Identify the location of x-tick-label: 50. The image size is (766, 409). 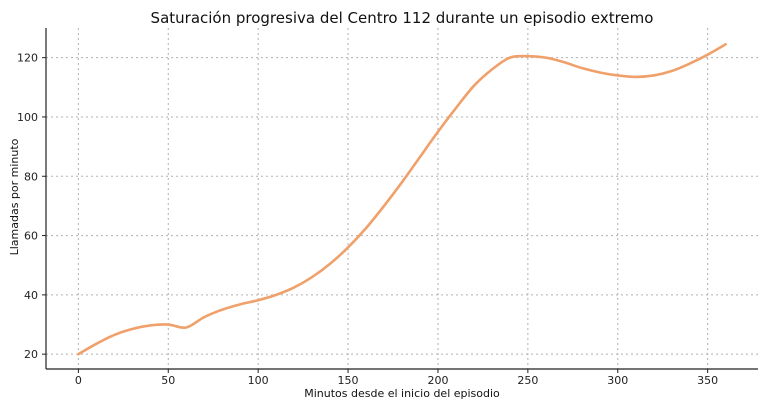
(168, 380).